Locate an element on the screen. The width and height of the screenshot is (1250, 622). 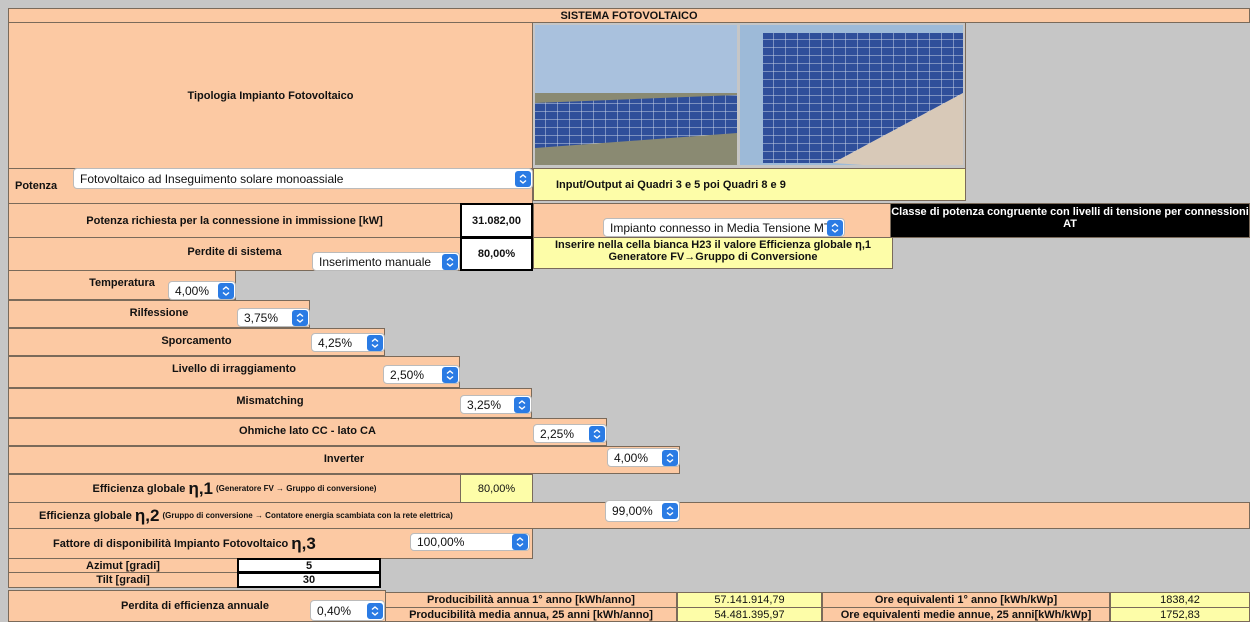
photos is located at coordinates (749, 95).